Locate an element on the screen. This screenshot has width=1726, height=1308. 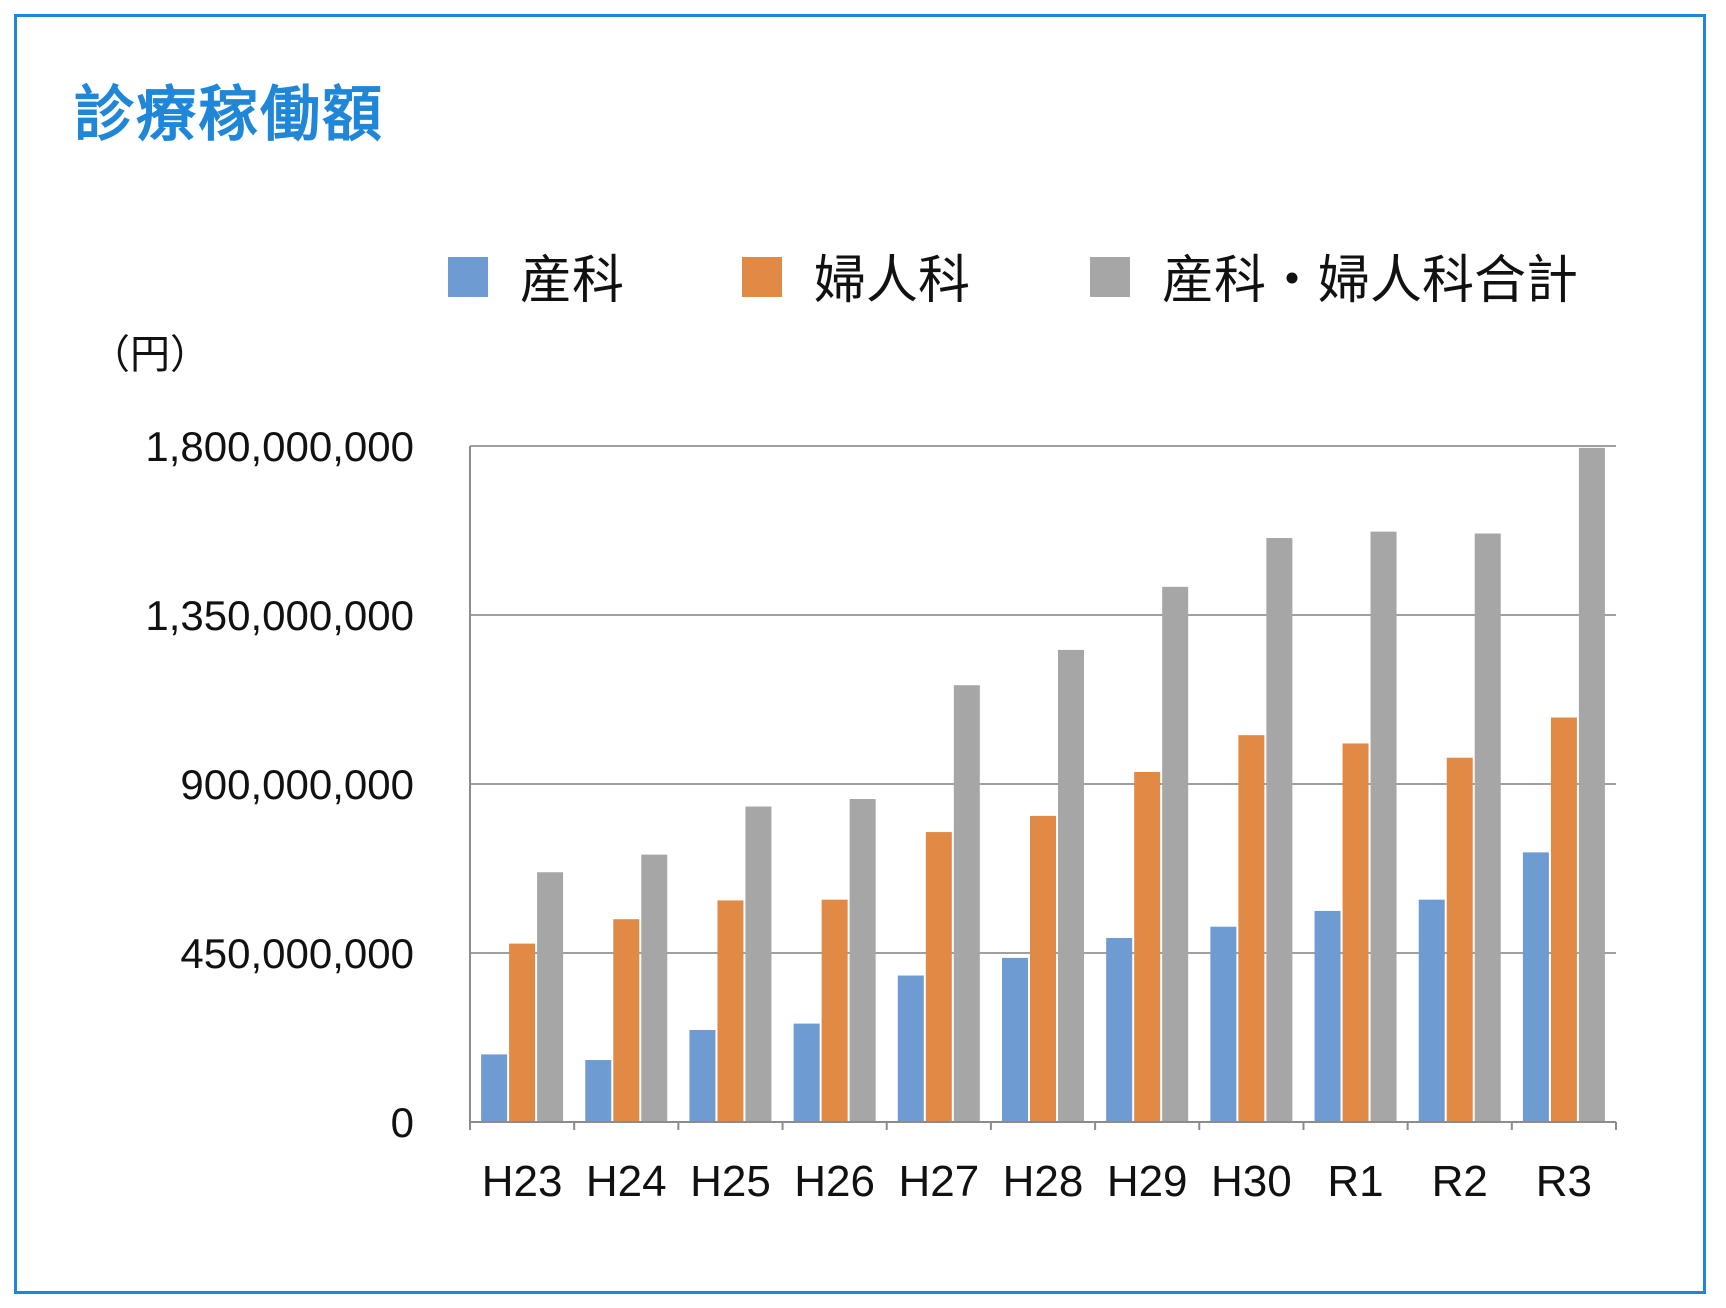
legend-label: 産科 is located at coordinates (572, 281).